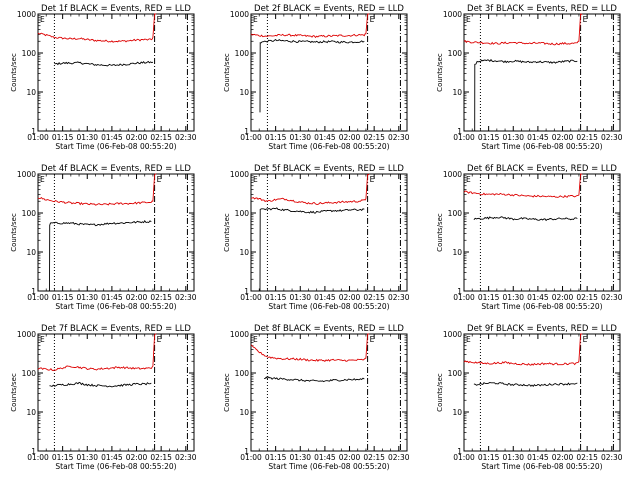  What do you see at coordinates (116, 329) in the screenshot?
I see `panel-title: Det 7f BLACK = Events, RED = LLD` at bounding box center [116, 329].